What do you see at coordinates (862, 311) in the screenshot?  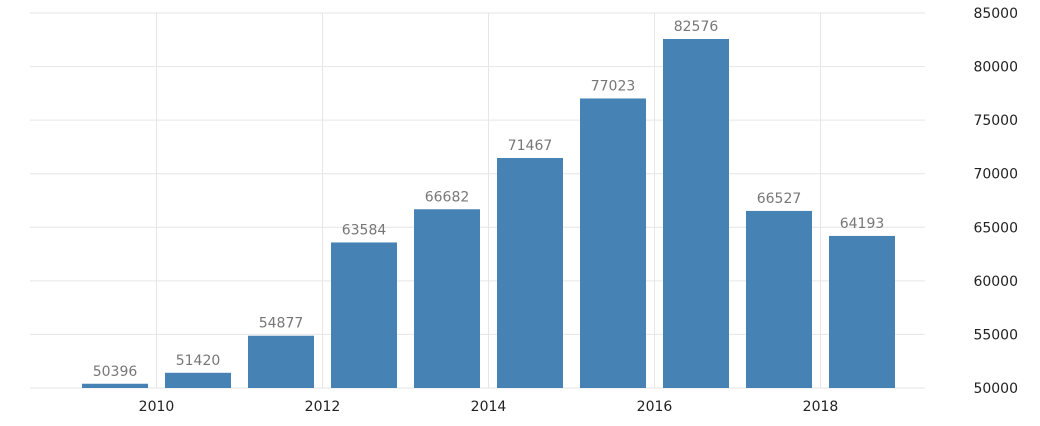 I see `bar-2018` at bounding box center [862, 311].